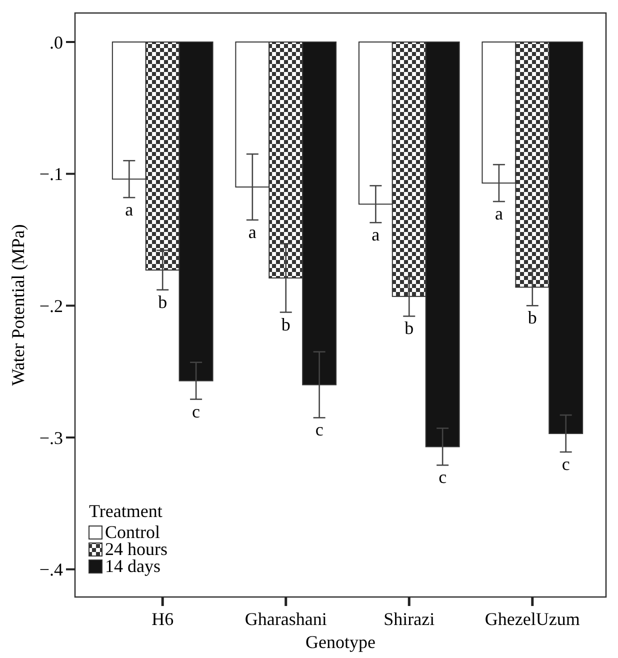 This screenshot has width=618, height=658. Describe the element at coordinates (18, 305) in the screenshot. I see `y-axis-title: Water Potential (MPa)` at that location.